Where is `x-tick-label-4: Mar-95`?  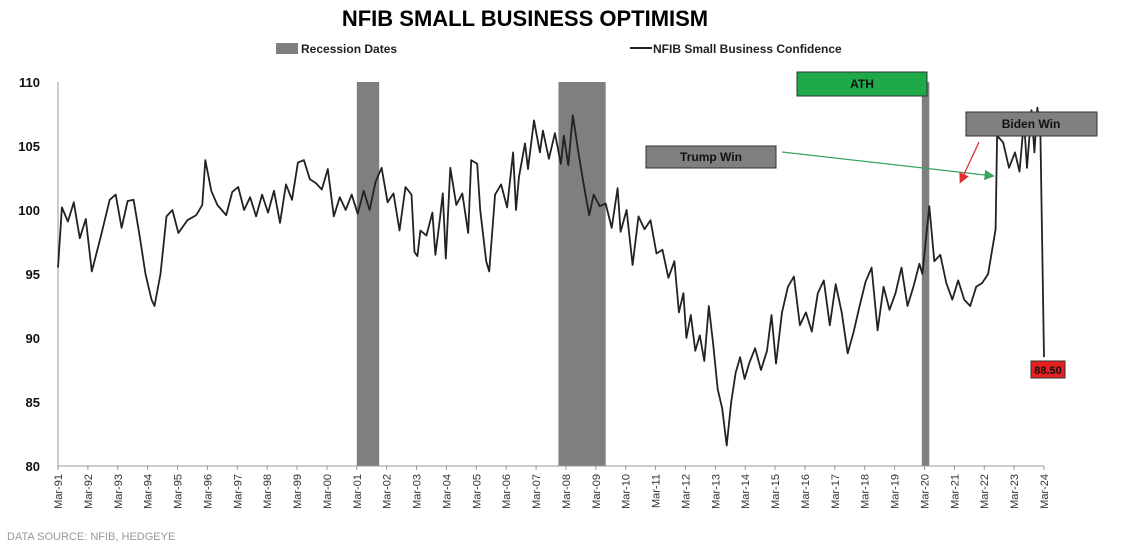
x-tick-label-4: Mar-95 is located at coordinates (179, 491).